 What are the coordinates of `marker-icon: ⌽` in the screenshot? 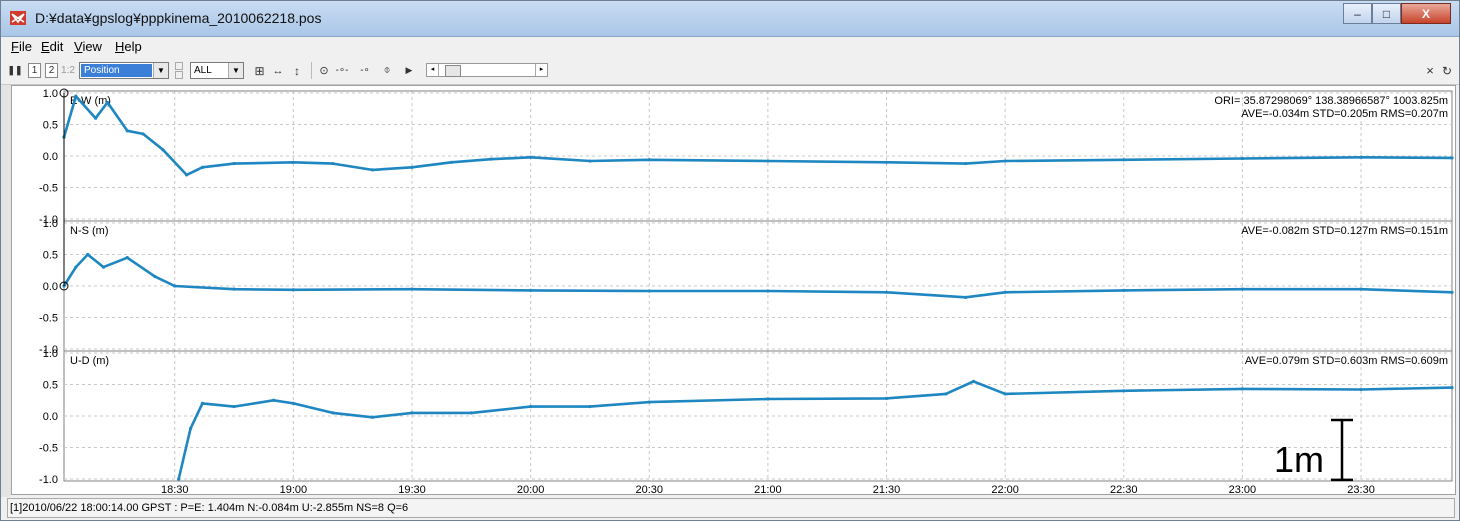 It's located at (387, 70).